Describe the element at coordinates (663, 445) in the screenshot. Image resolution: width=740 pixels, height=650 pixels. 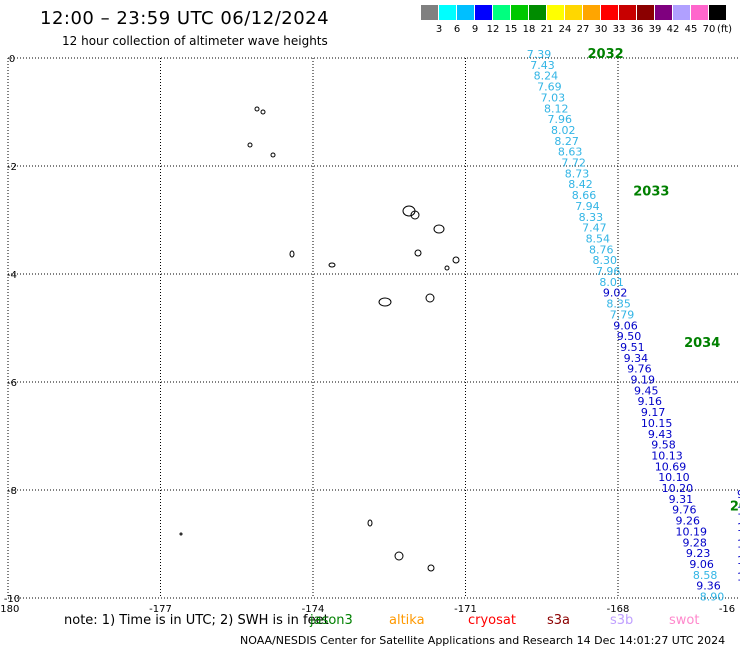
I see `wave-height-value: 9.58` at that location.